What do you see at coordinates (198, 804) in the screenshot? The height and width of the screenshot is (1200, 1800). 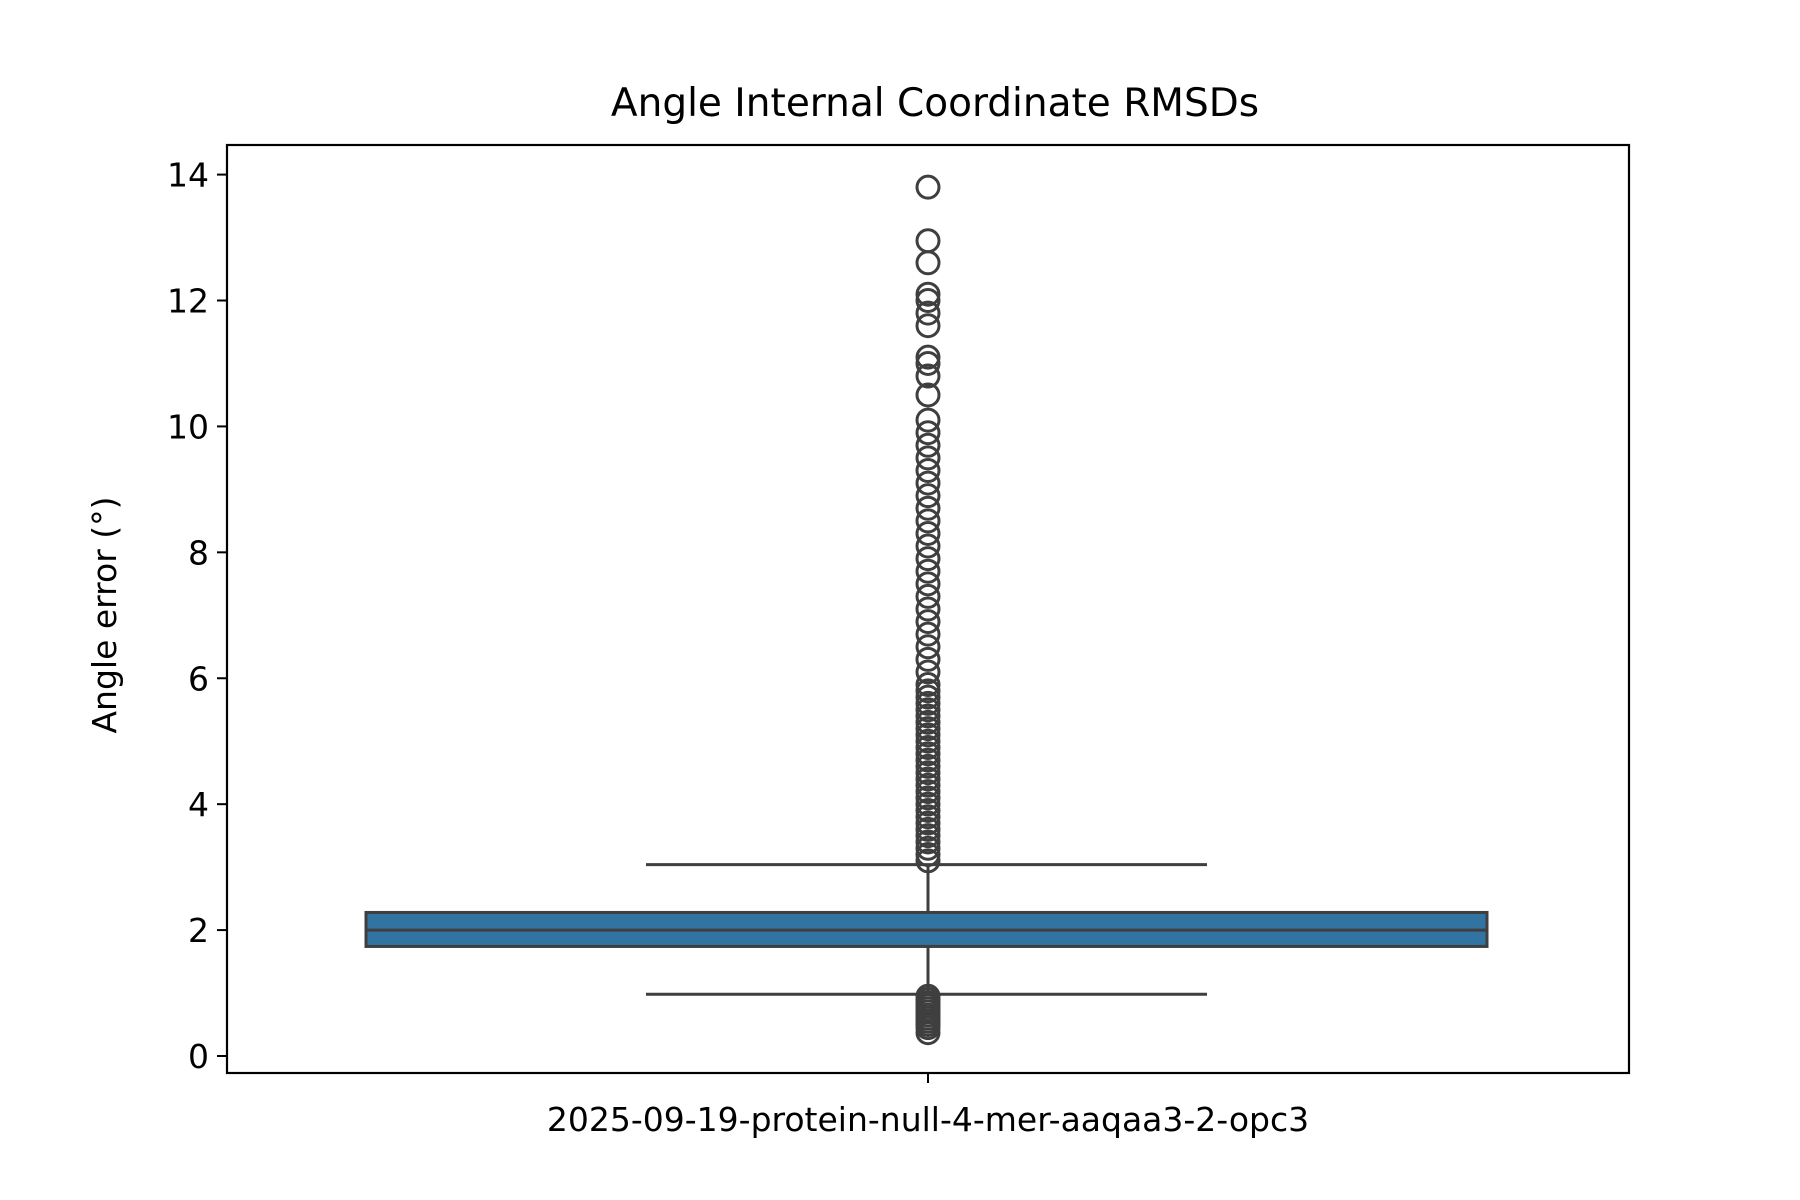 I see `y-tick-label: 4` at bounding box center [198, 804].